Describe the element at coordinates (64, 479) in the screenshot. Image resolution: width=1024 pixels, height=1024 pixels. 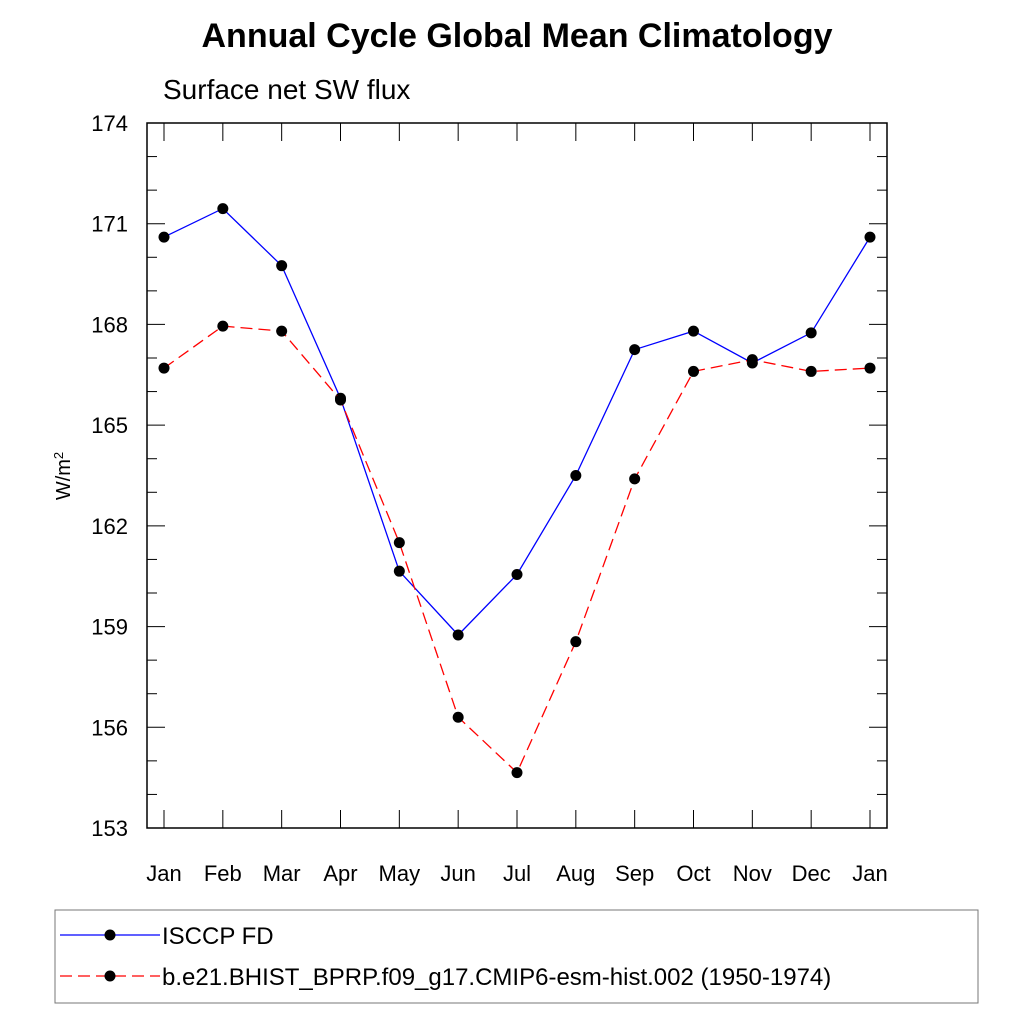
I see `y-axis-label-base: W/m` at that location.